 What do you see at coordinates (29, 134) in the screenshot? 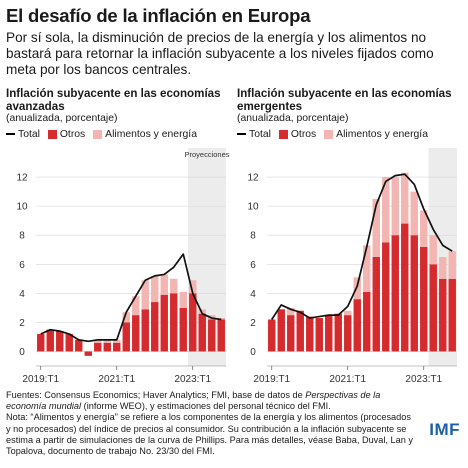
I see `legend-label-total: Total` at bounding box center [29, 134].